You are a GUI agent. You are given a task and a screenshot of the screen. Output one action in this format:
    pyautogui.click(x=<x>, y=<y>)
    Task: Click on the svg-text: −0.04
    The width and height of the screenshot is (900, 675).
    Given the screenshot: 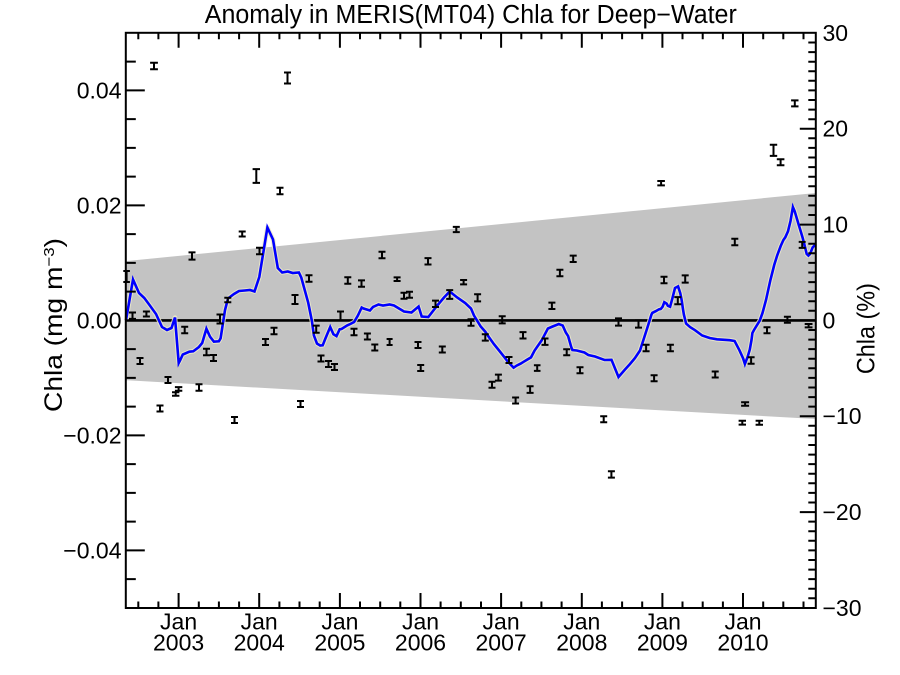 What is the action you would take?
    pyautogui.click(x=92, y=550)
    